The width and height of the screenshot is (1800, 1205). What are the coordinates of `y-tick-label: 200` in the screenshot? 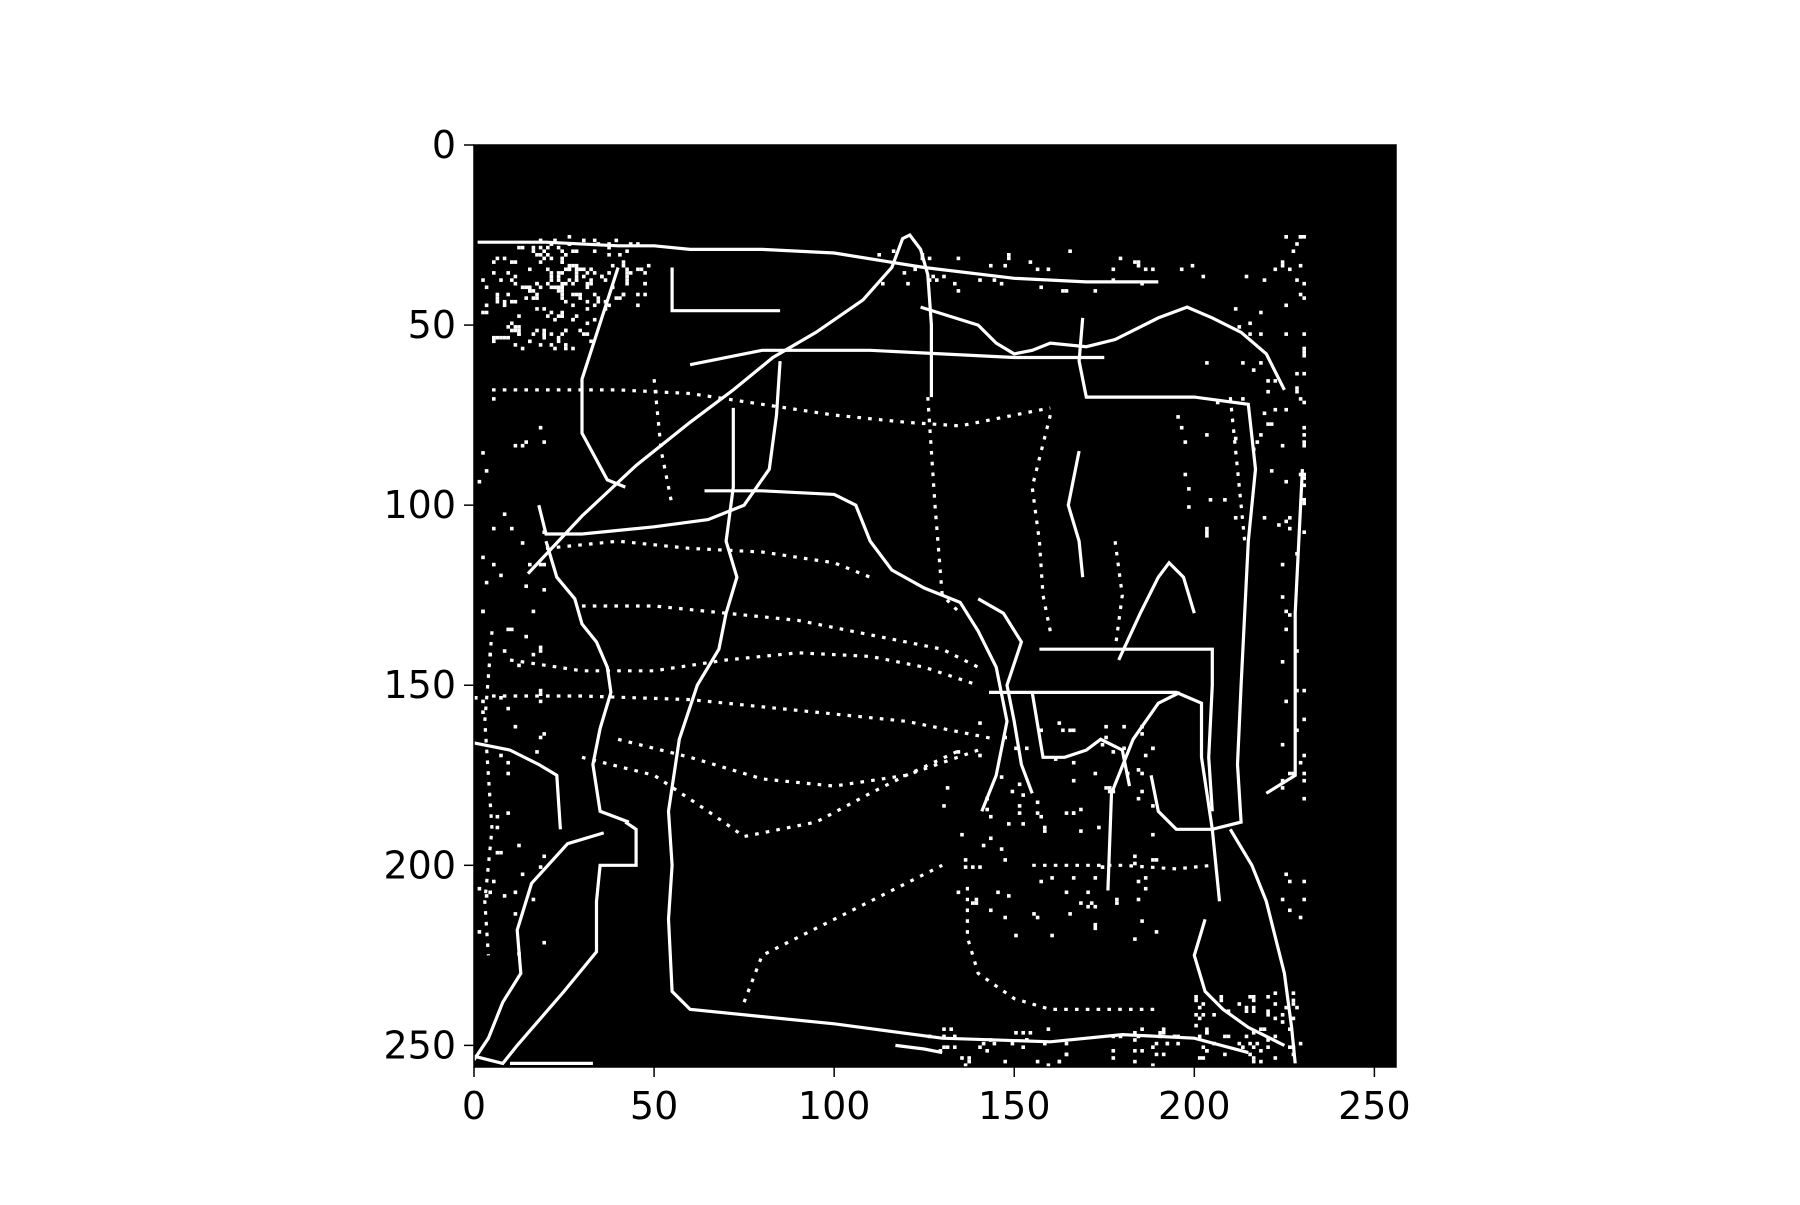 It's located at (419, 865).